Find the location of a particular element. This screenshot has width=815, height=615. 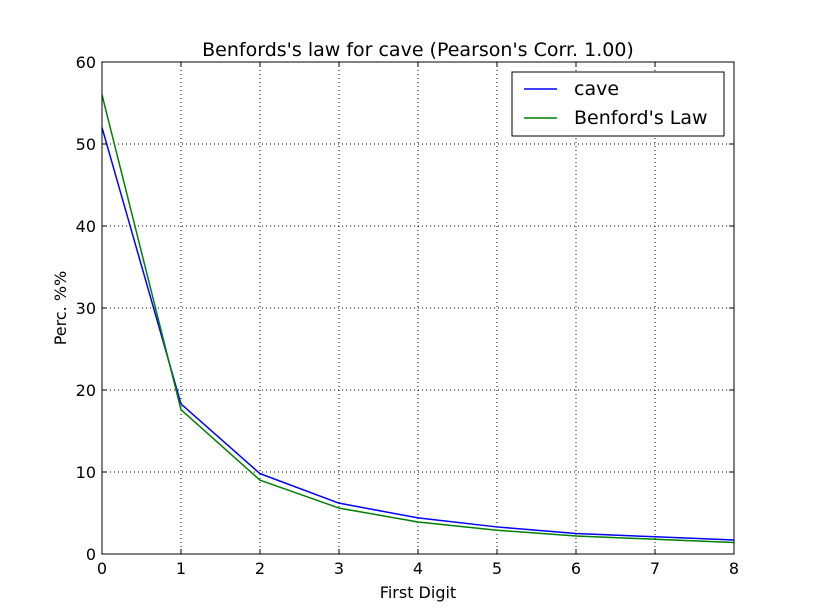

x-axis-label: First Digit is located at coordinates (418, 592).